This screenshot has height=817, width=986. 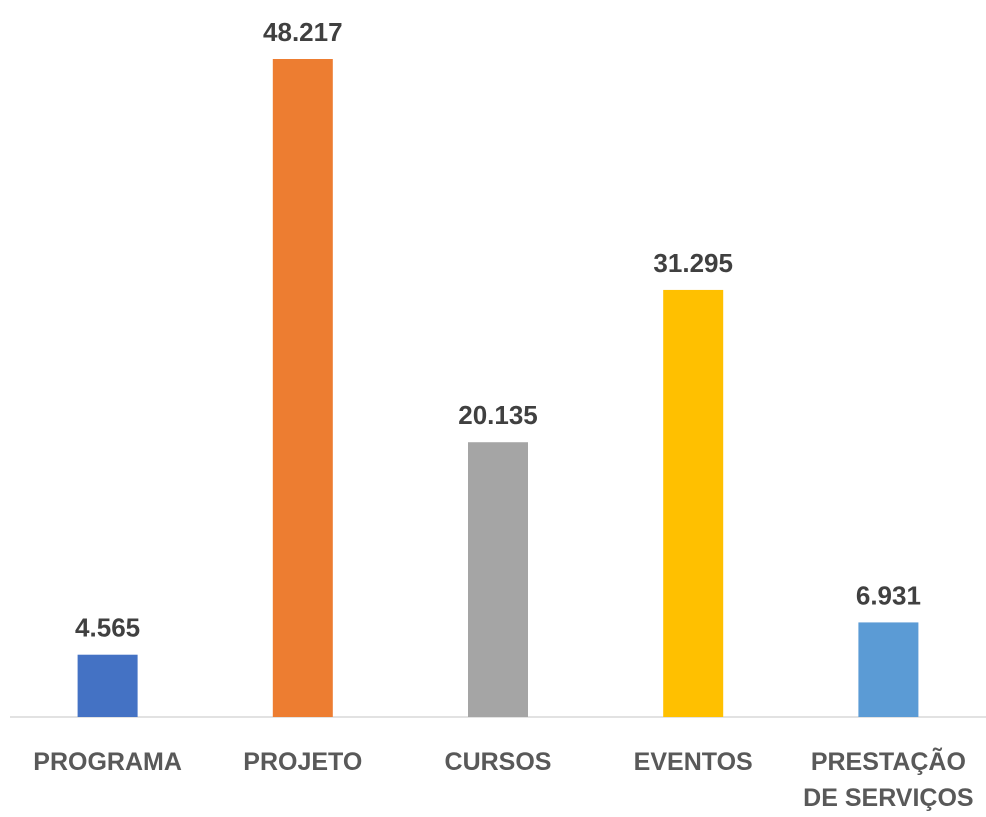 I want to click on x-tick-label: PROGRAMA, so click(x=107, y=762).